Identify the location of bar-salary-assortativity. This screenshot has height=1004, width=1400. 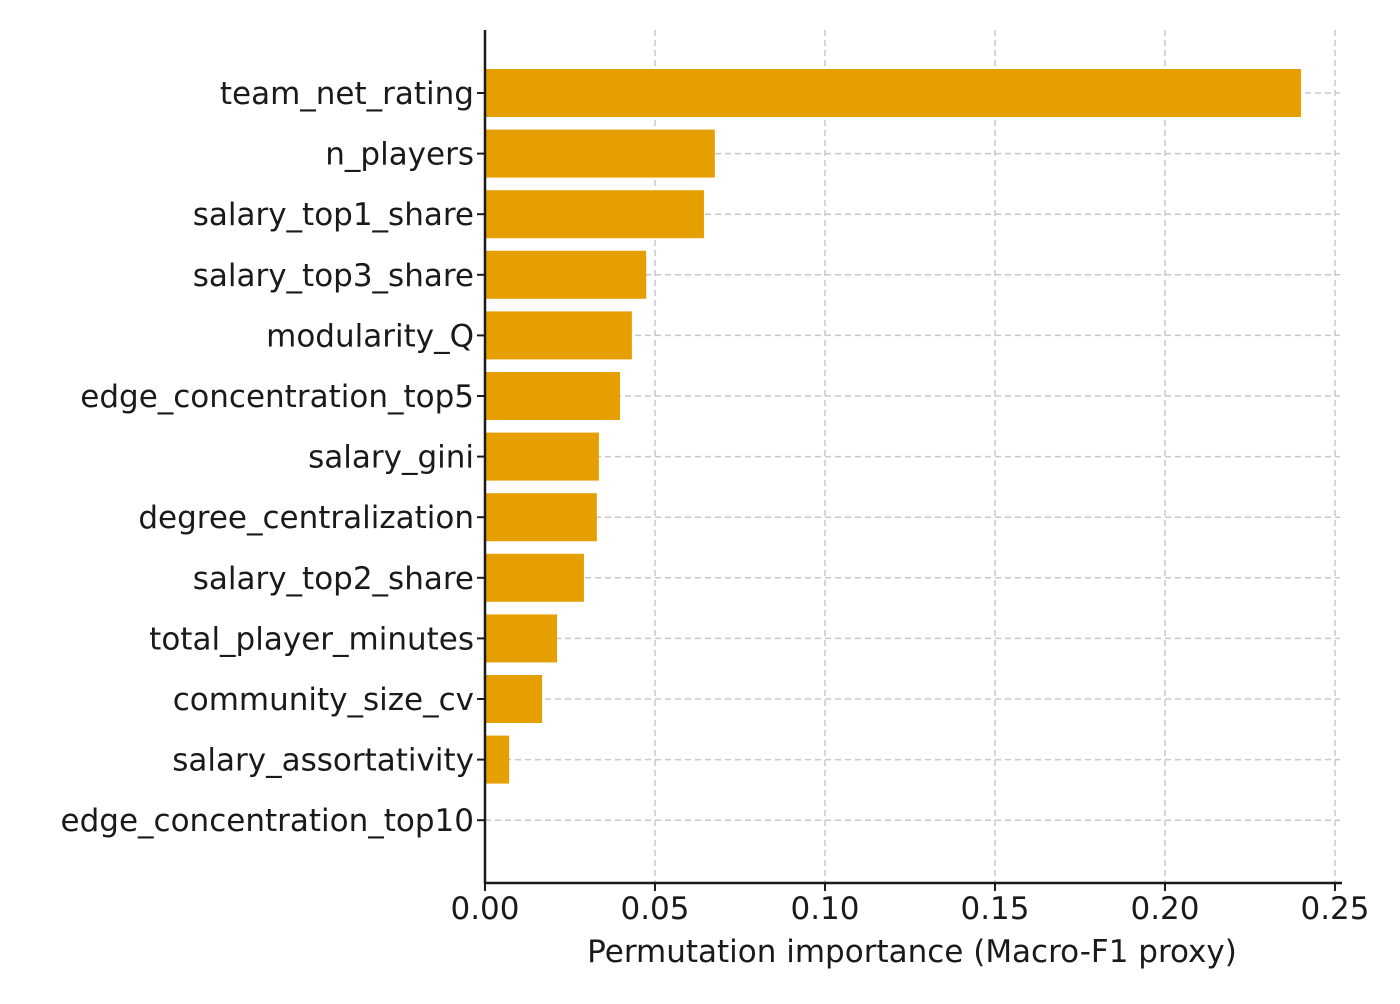
(497, 759).